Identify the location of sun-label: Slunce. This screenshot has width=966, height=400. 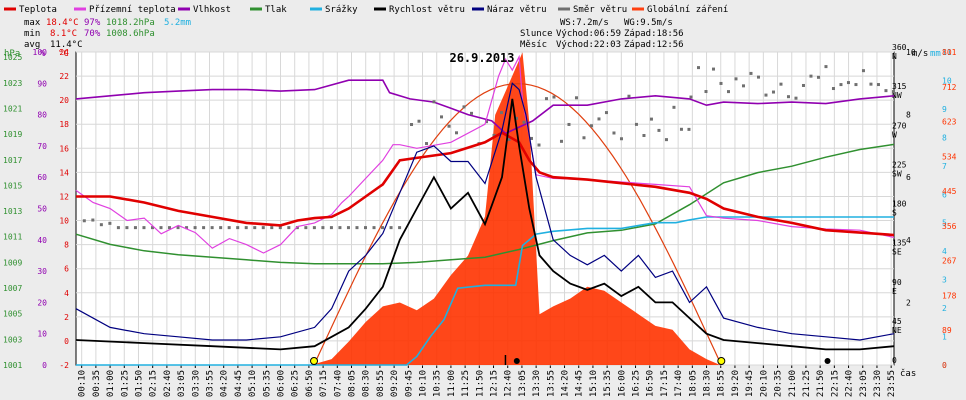
(536, 34).